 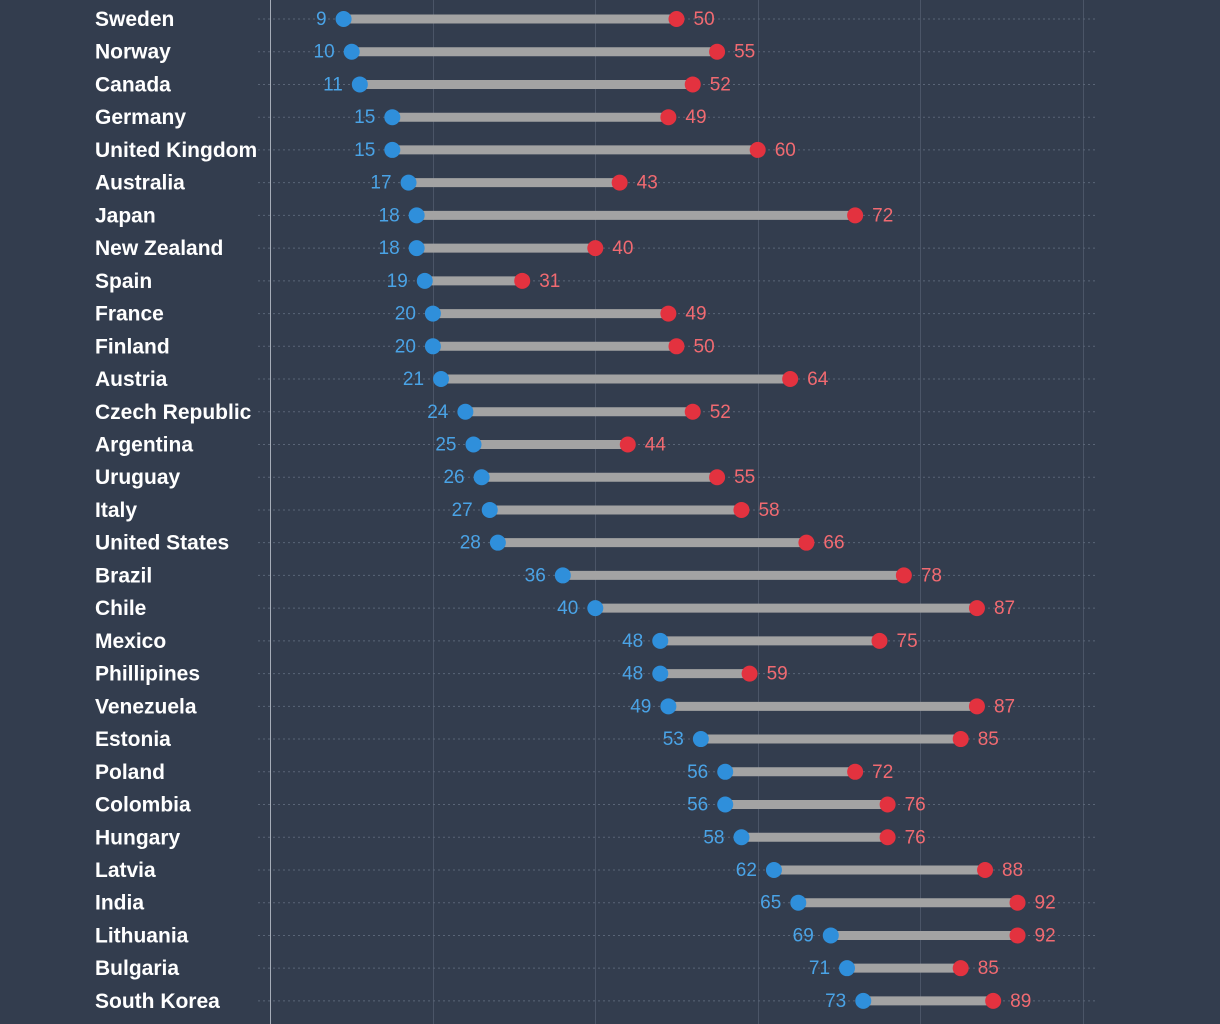 I want to click on country-label: New Zealand, so click(x=159, y=248).